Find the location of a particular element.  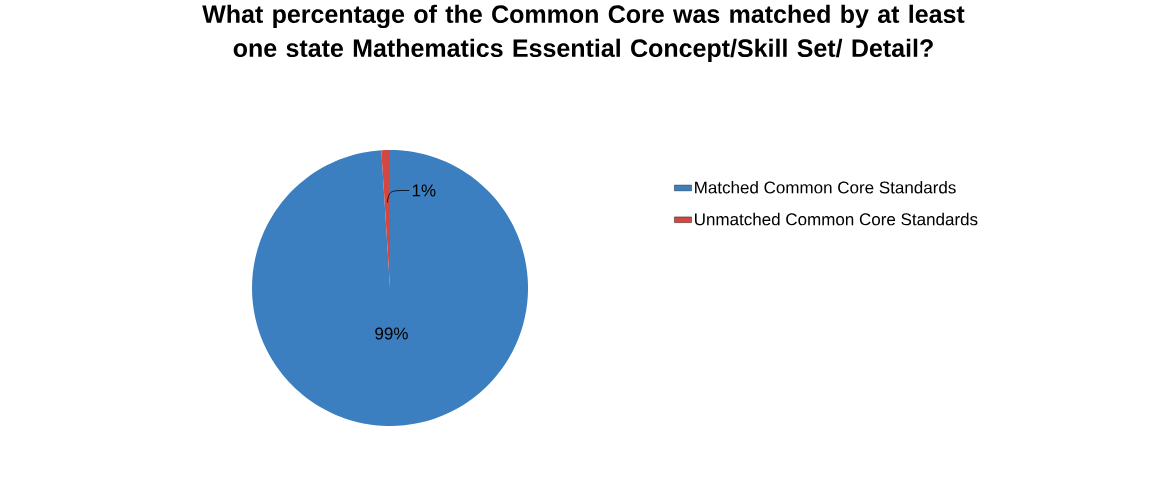

chart-title: What percentage of the Common Core was matched by at least one state Mathematics Essential Concept/Skill Set/ Detail? is located at coordinates (583, 33).